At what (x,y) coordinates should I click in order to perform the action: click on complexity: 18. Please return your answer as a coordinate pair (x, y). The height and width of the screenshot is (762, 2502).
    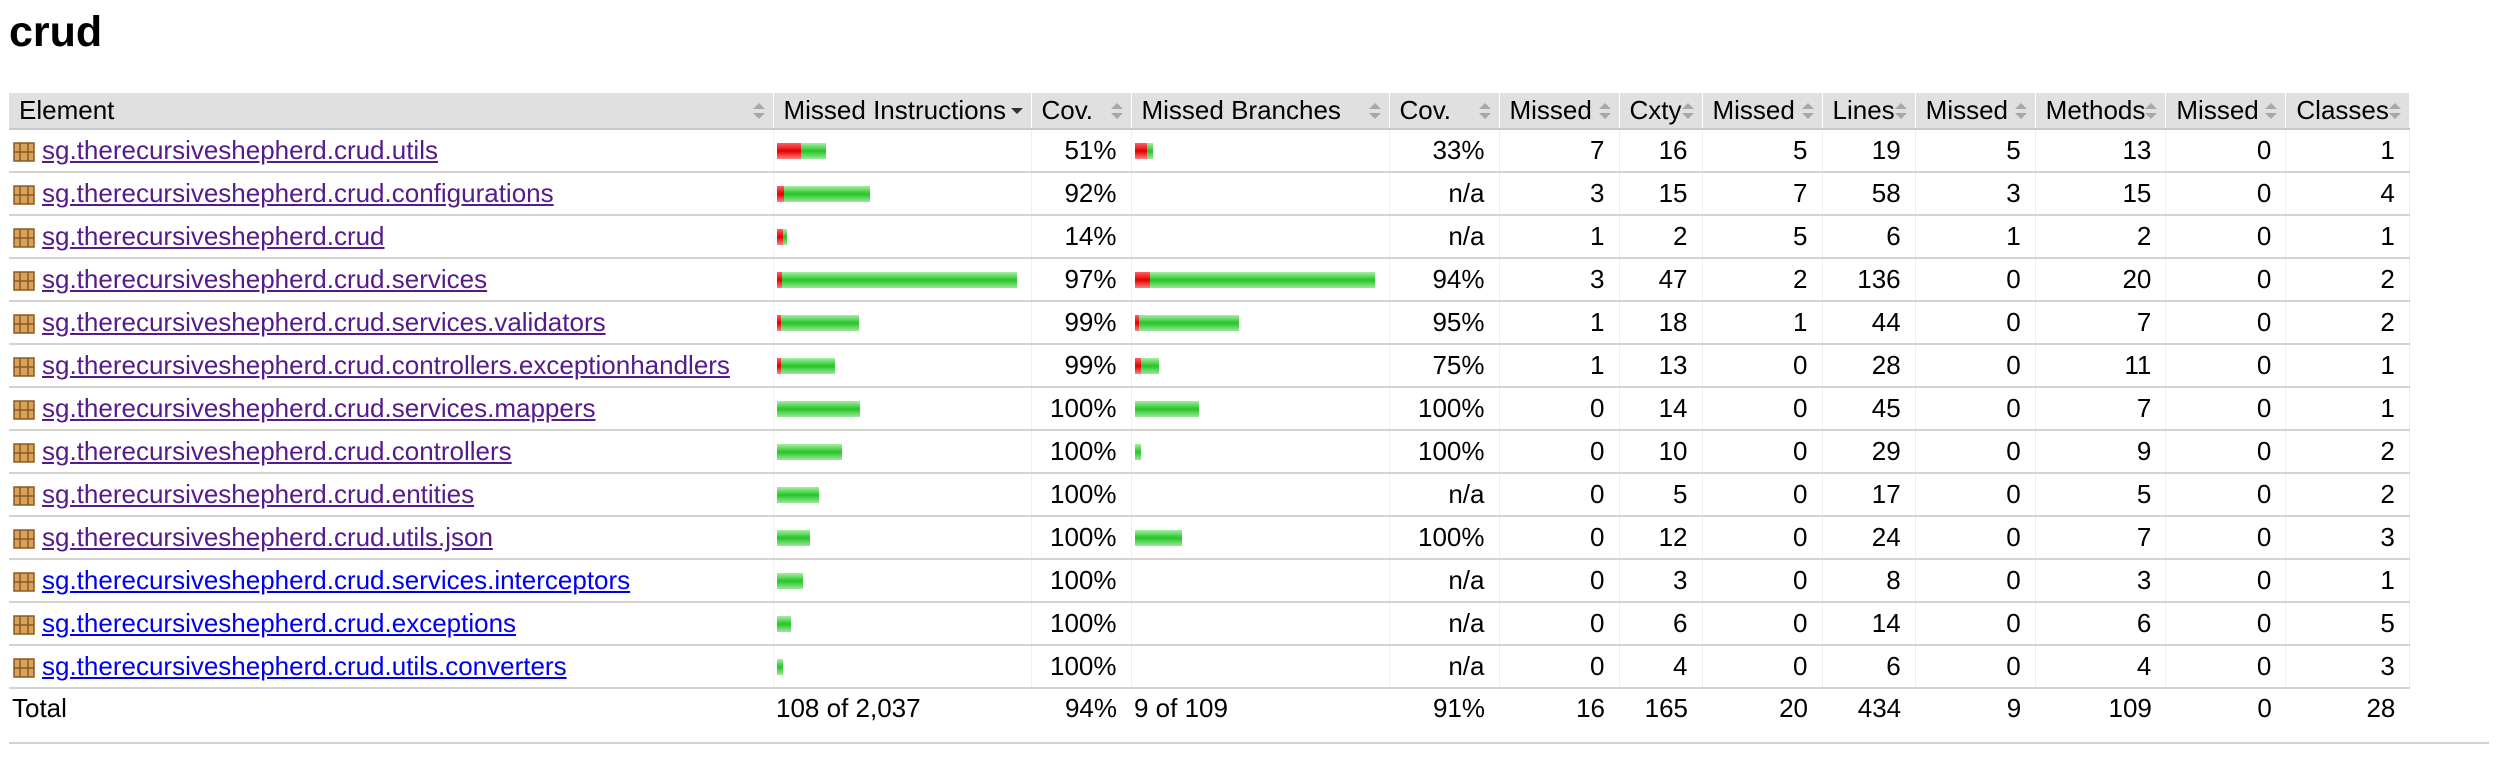
    Looking at the image, I should click on (1661, 323).